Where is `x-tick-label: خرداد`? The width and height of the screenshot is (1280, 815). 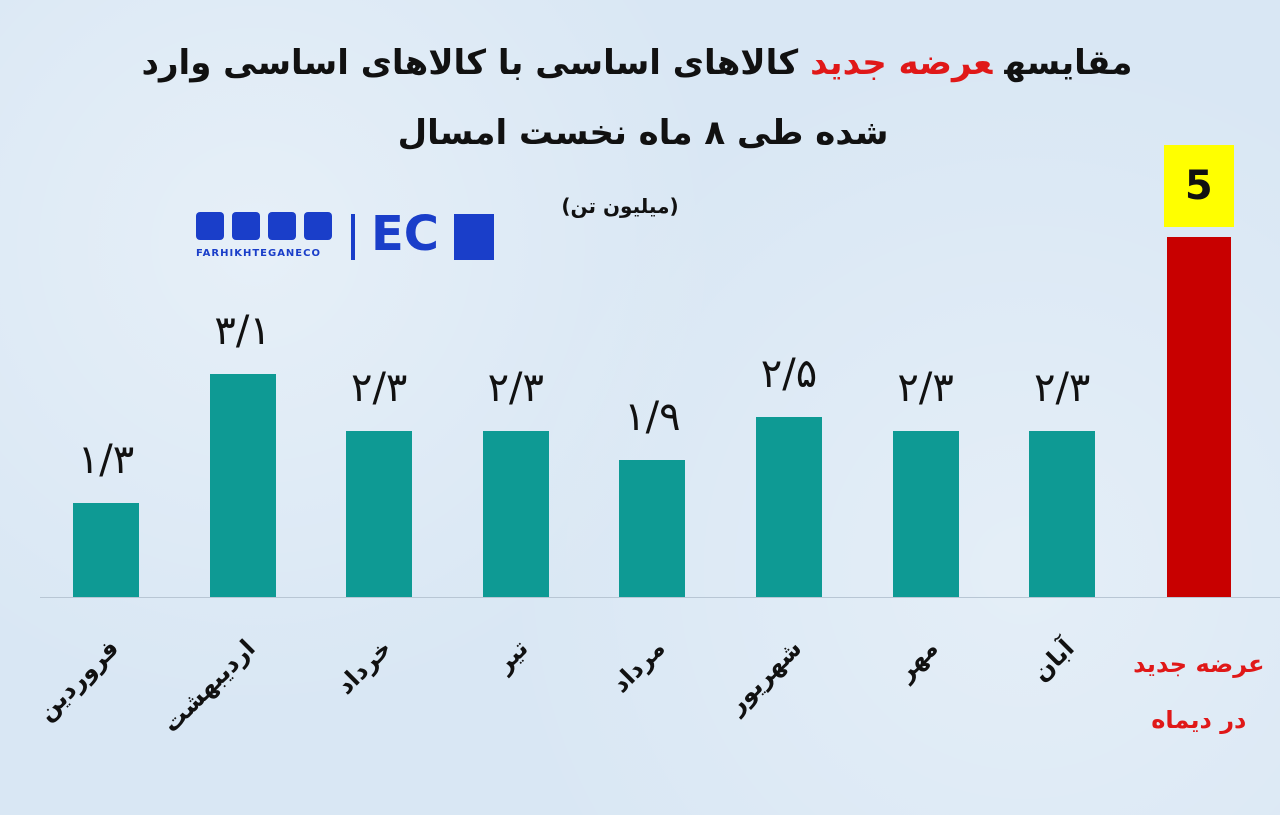
x-tick-label: خرداد is located at coordinates (364, 667).